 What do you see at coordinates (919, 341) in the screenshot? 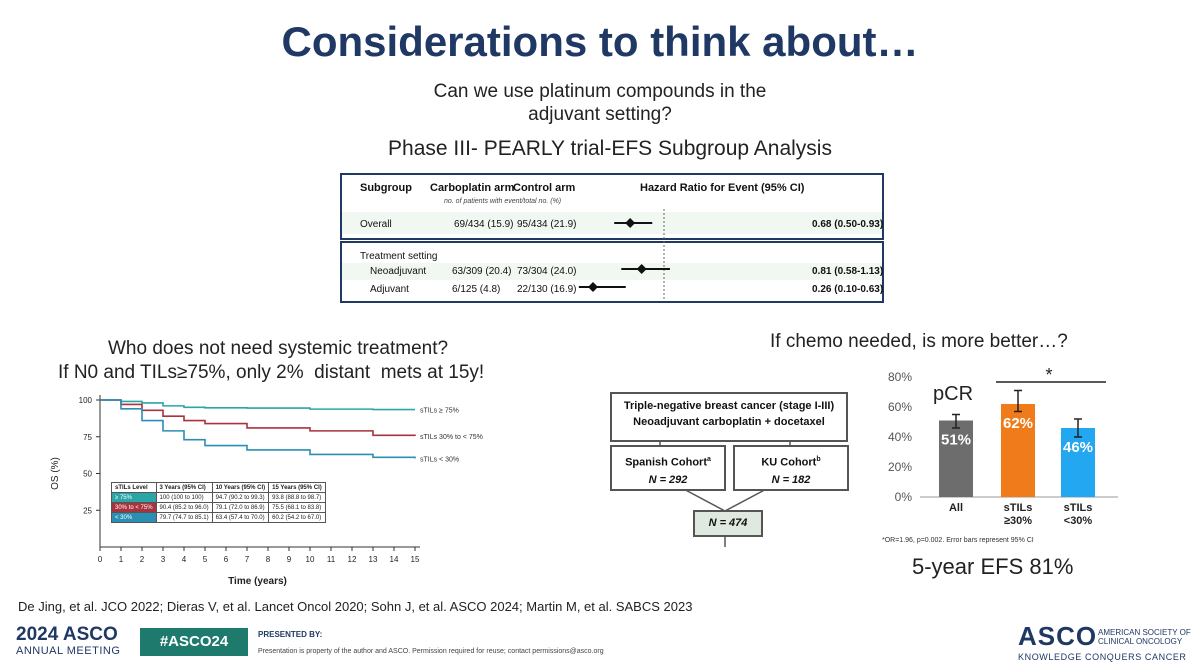
I see `right-heading: If chemo needed, is more better…?` at bounding box center [919, 341].